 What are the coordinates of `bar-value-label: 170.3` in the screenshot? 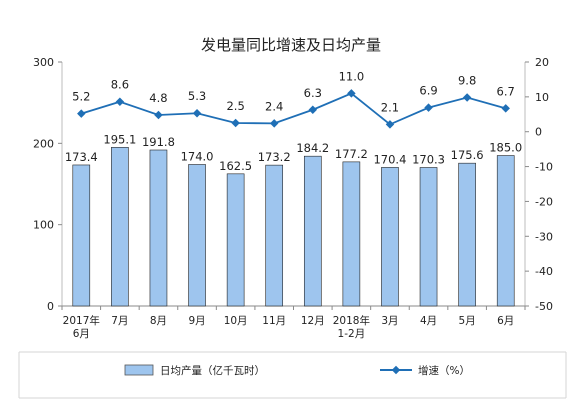 It's located at (428, 159).